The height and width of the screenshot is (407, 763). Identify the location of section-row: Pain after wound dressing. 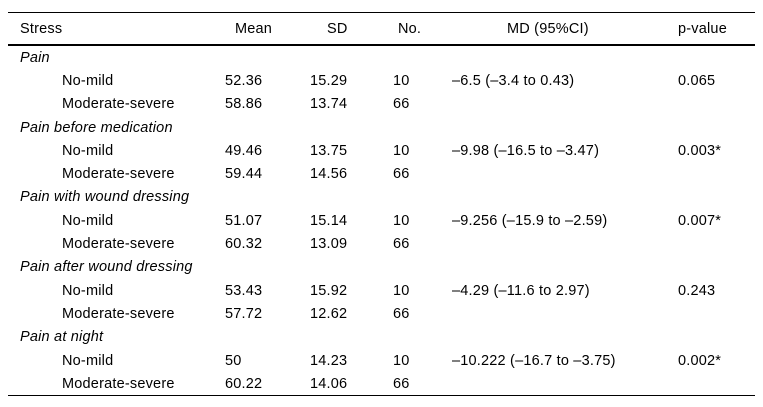
(381, 267).